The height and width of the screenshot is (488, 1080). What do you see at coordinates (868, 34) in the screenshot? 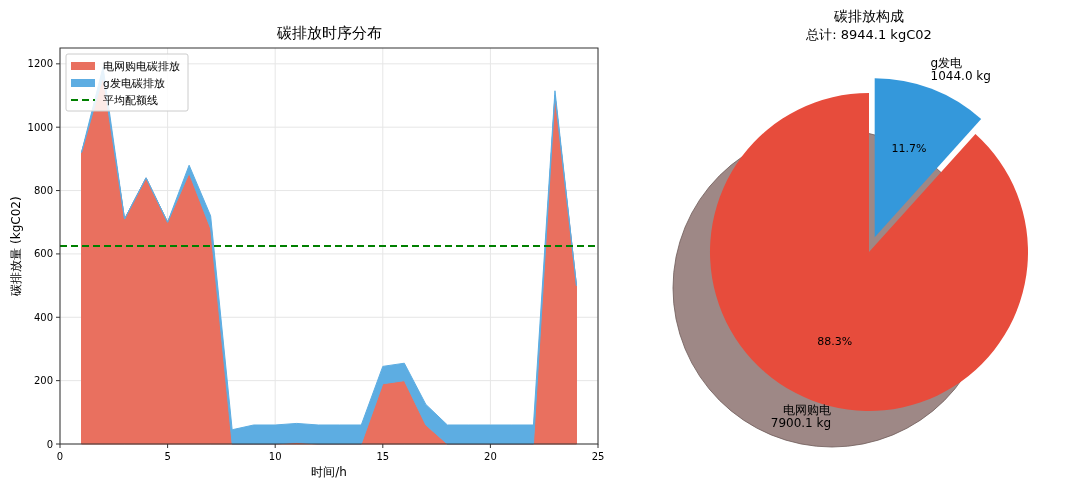
I see `chart-subtitle: 总计: 8944.1 kgC02` at bounding box center [868, 34].